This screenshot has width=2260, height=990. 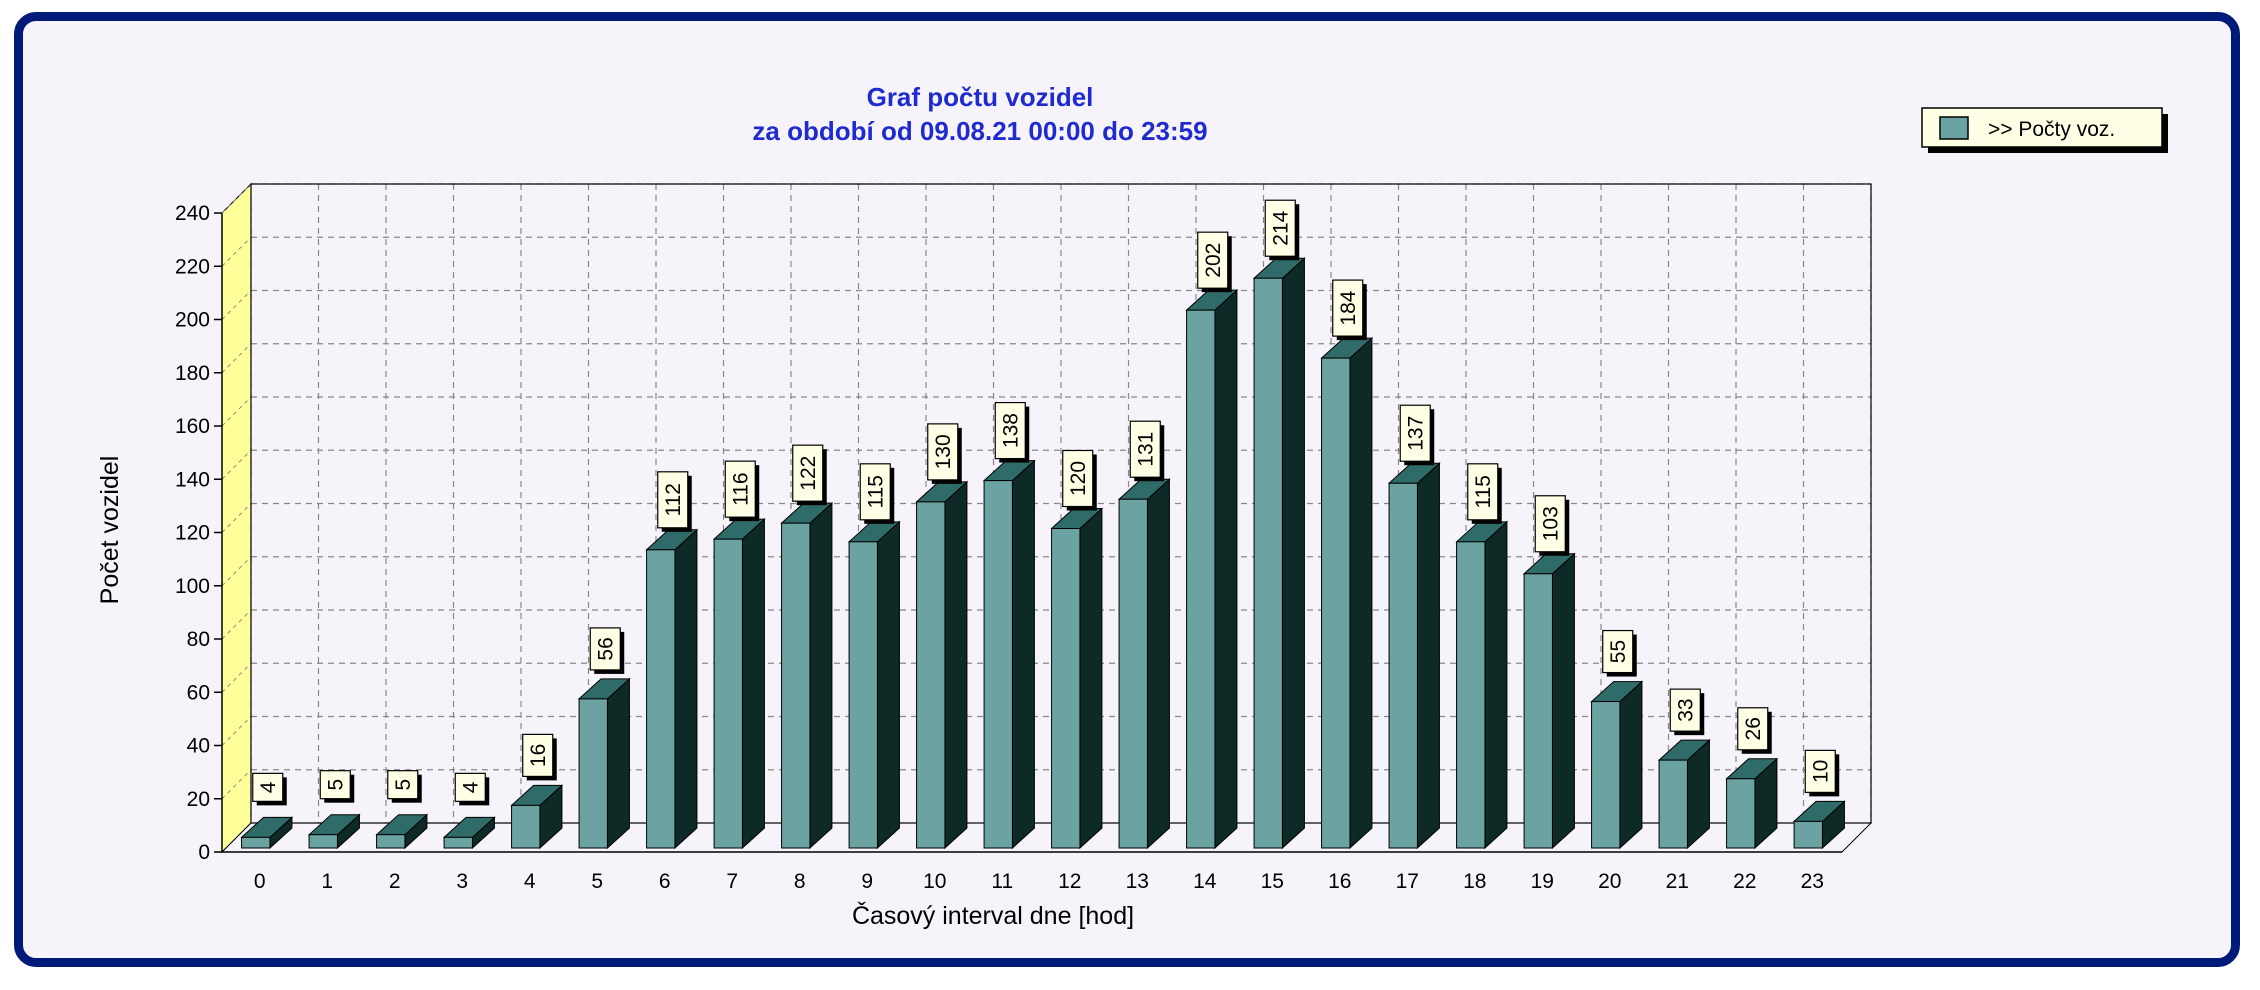 I want to click on y-tick-label: 200, so click(x=192, y=320).